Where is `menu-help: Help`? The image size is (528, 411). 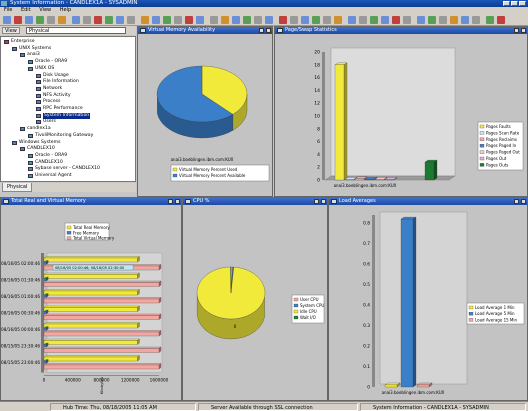 menu-help: Help is located at coordinates (65, 10).